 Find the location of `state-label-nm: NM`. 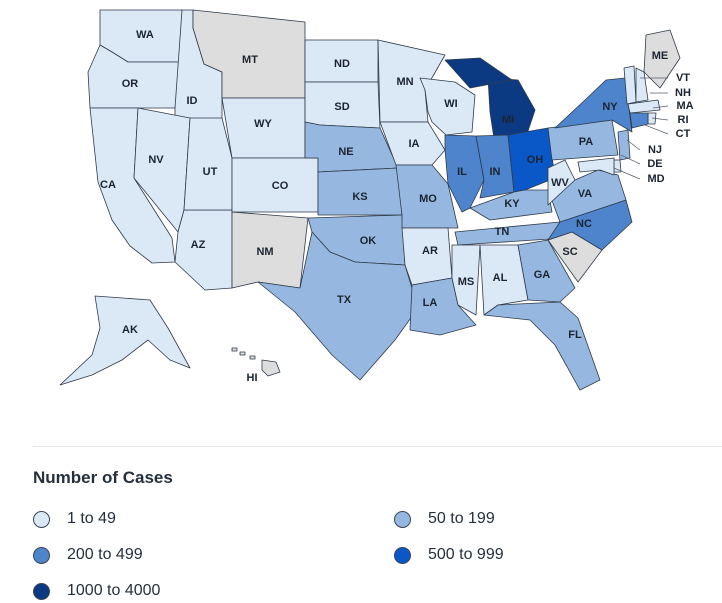

state-label-nm: NM is located at coordinates (264, 252).